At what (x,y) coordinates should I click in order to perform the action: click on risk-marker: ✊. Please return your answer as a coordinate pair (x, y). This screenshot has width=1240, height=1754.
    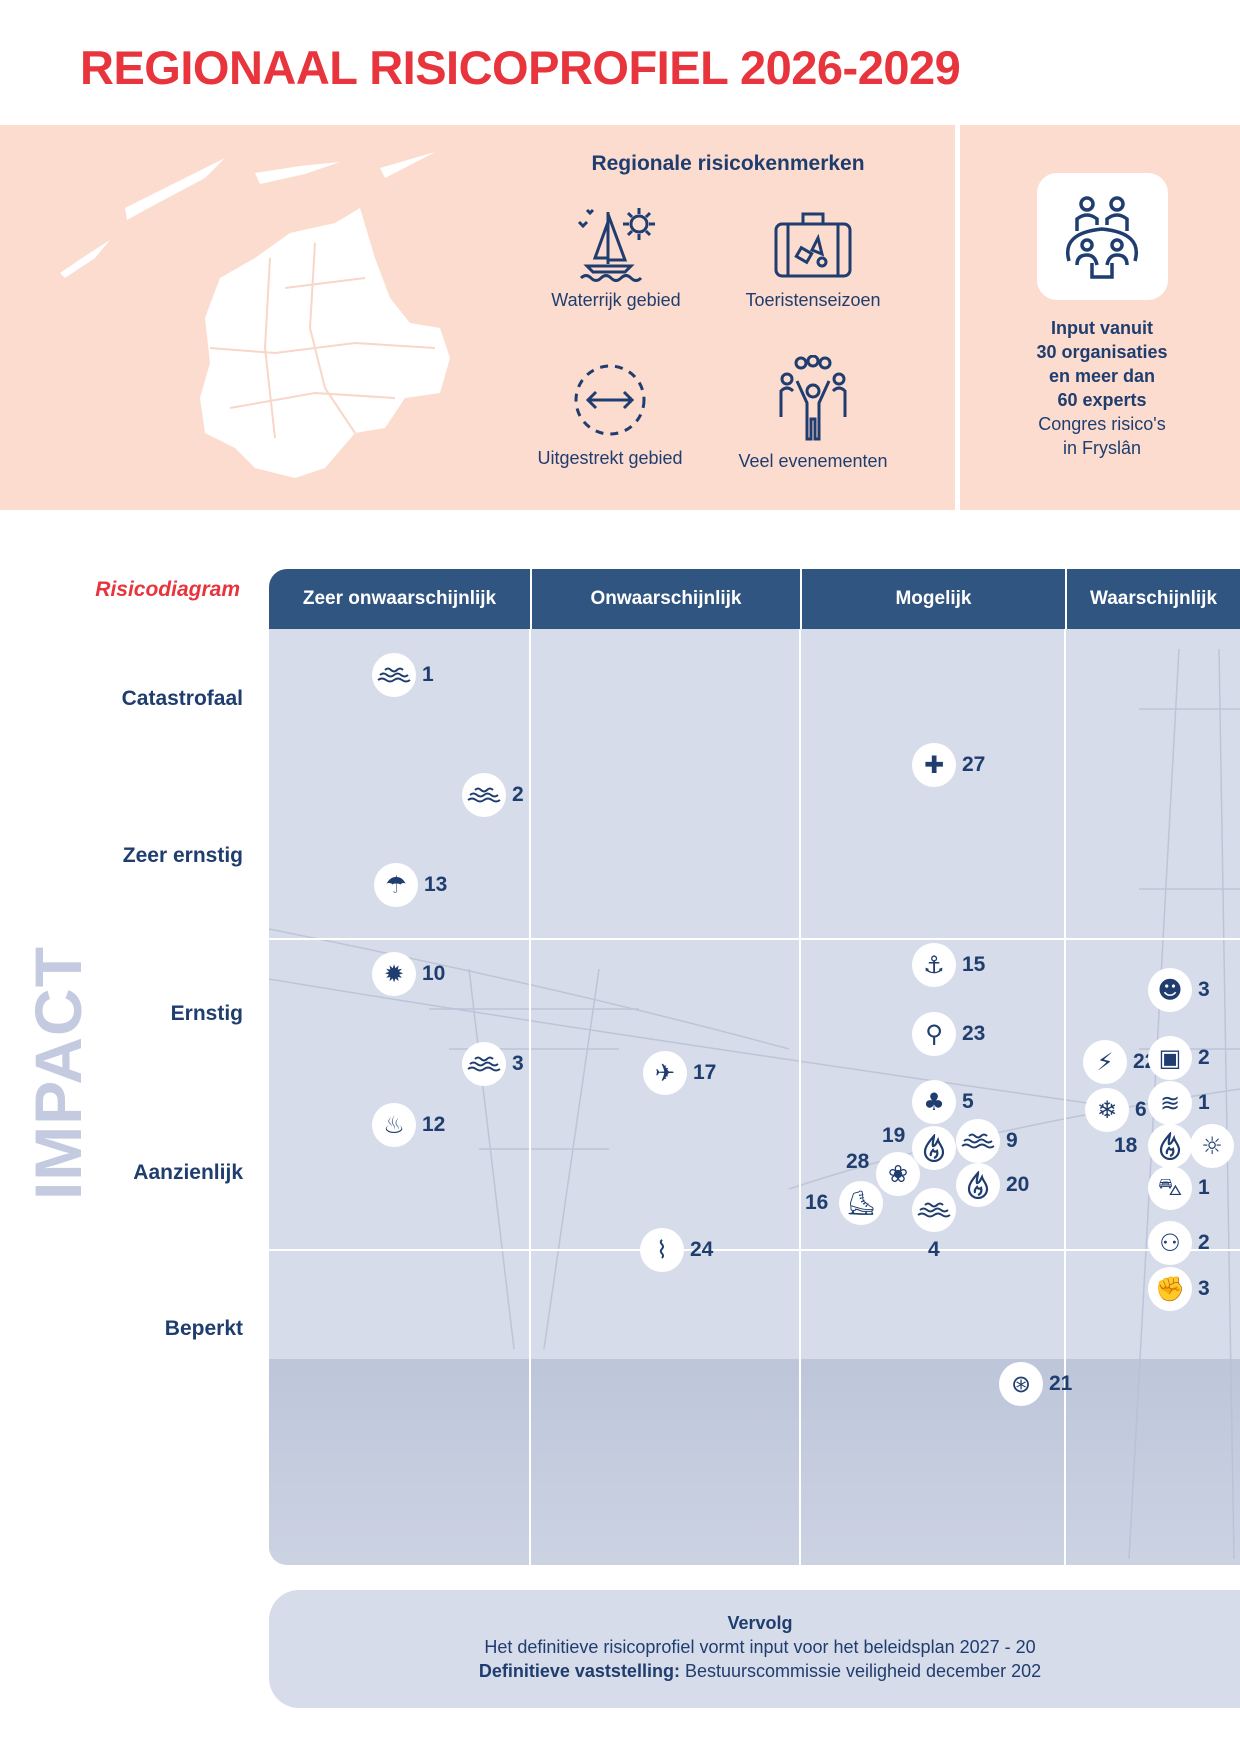
    Looking at the image, I should click on (1170, 1289).